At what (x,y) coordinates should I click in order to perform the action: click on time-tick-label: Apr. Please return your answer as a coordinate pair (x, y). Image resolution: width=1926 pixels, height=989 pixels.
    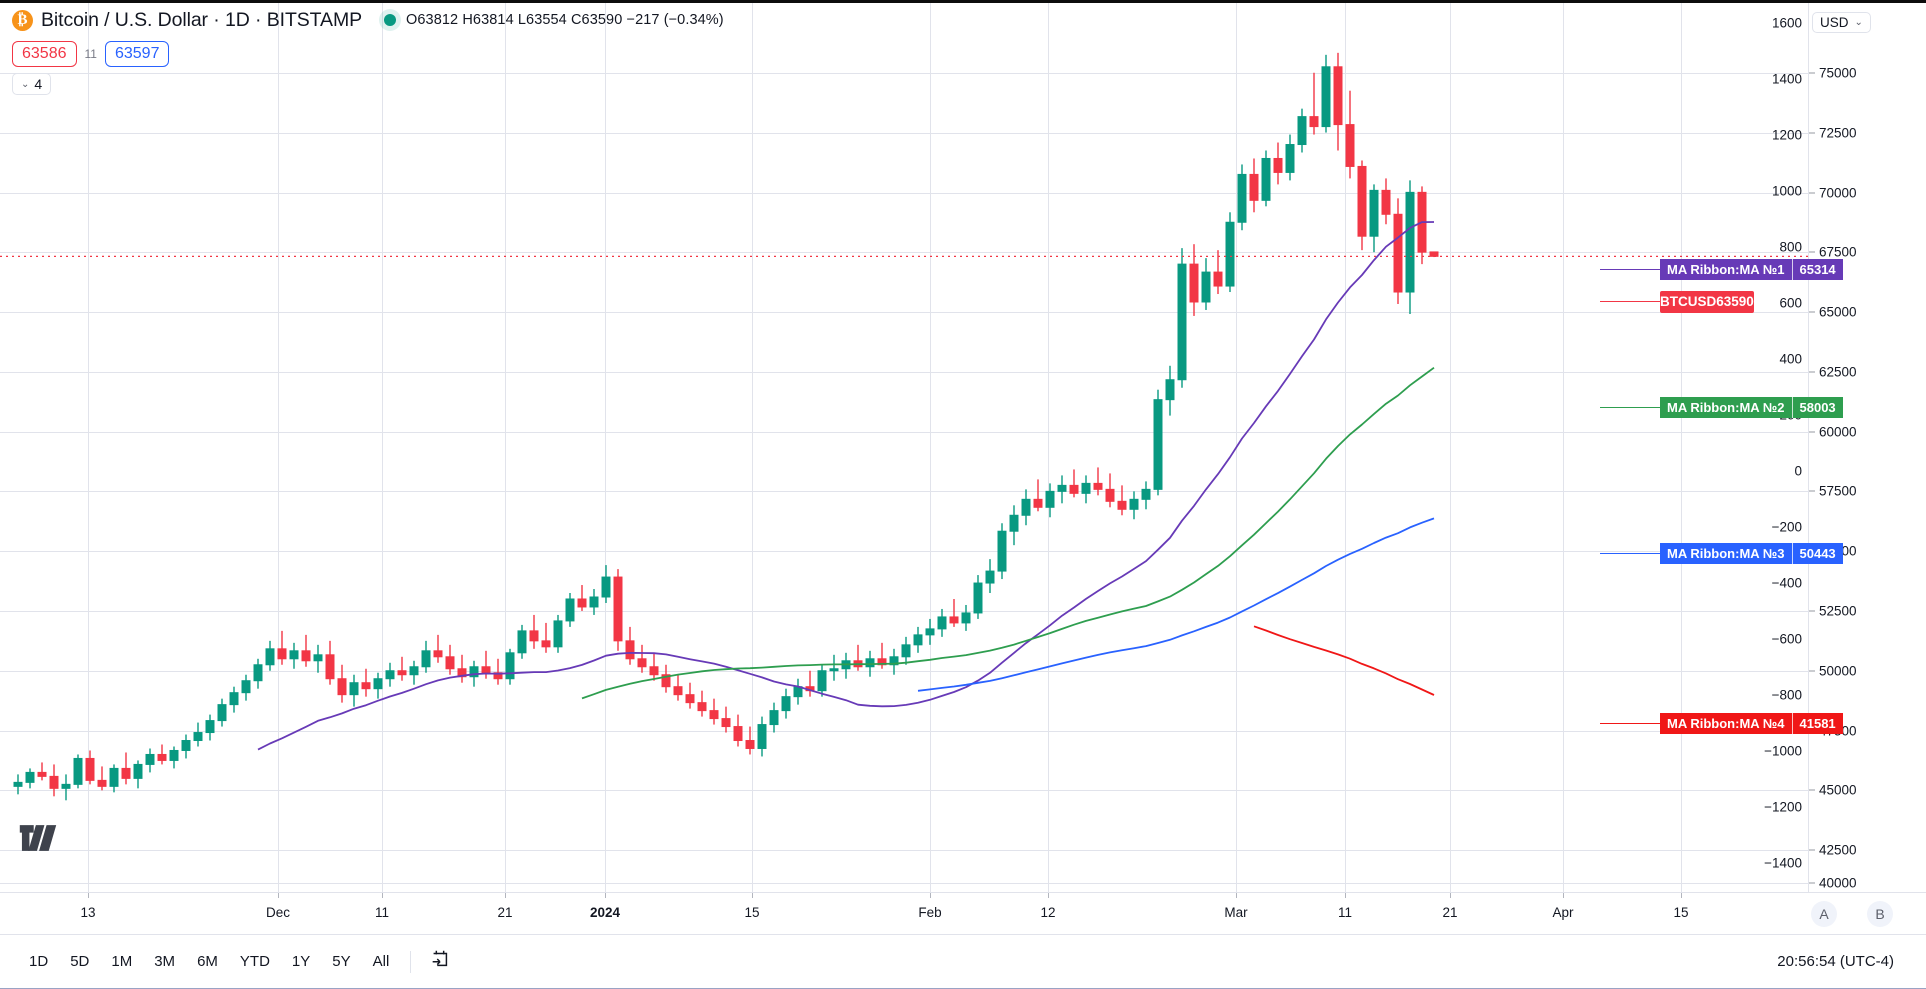
    Looking at the image, I should click on (1563, 912).